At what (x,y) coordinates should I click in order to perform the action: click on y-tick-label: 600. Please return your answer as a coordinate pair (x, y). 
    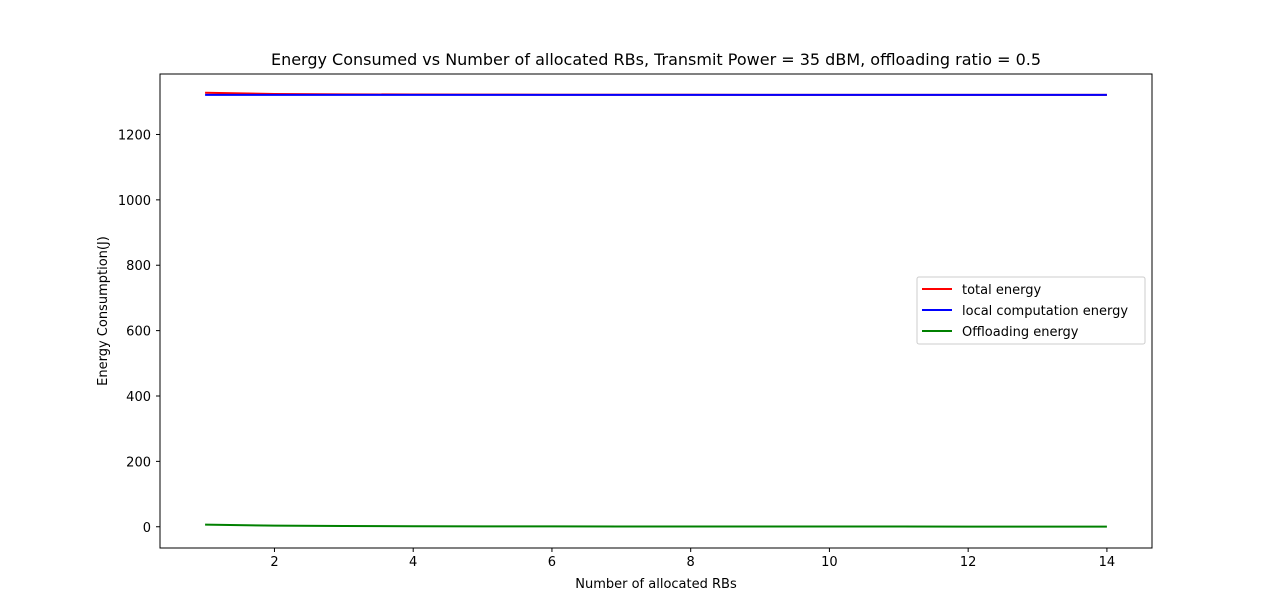
    Looking at the image, I should click on (138, 332).